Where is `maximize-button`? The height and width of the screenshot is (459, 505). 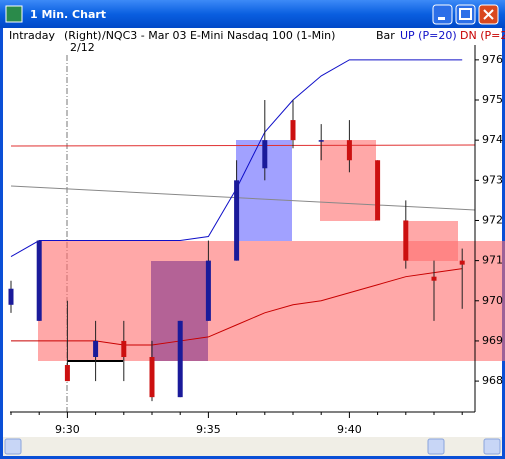
maximize-button is located at coordinates (465, 14).